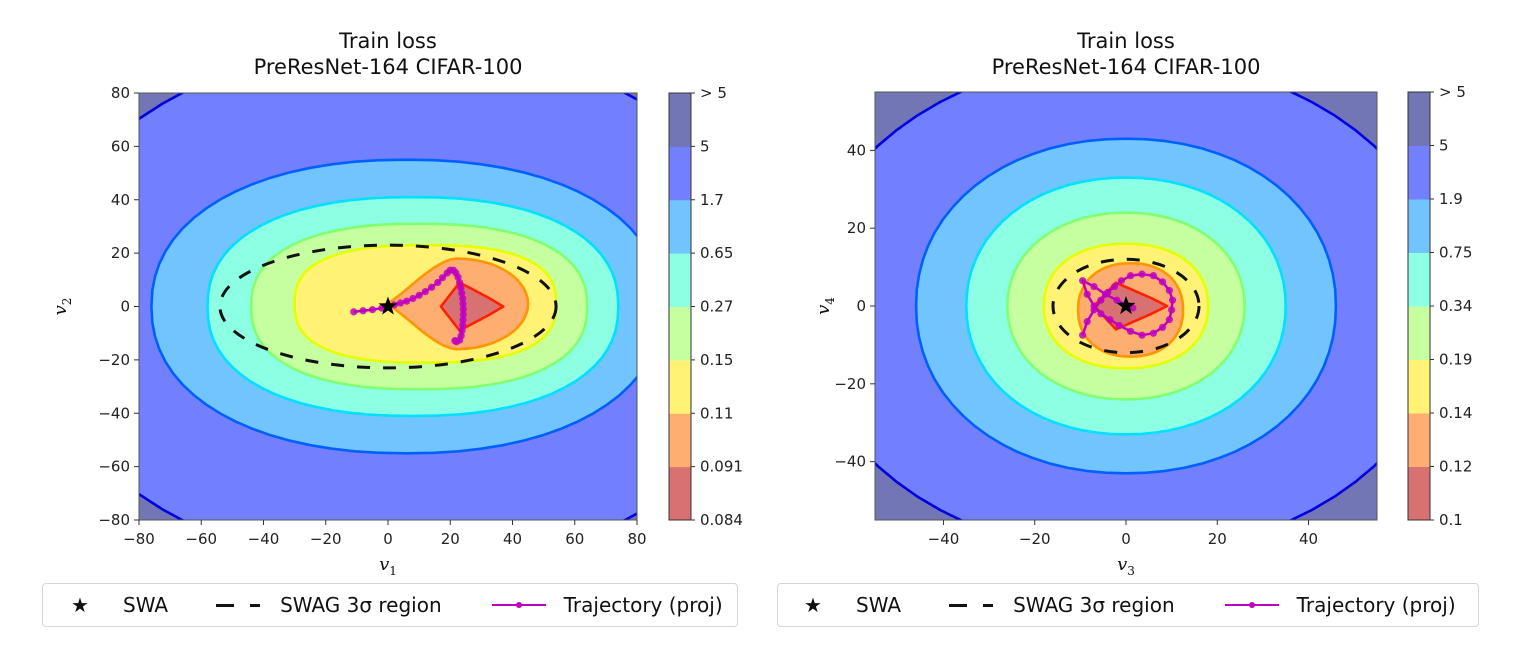 Image resolution: width=1524 pixels, height=647 pixels. Describe the element at coordinates (1455, 306) in the screenshot. I see `colorbar-label: 0.34` at that location.